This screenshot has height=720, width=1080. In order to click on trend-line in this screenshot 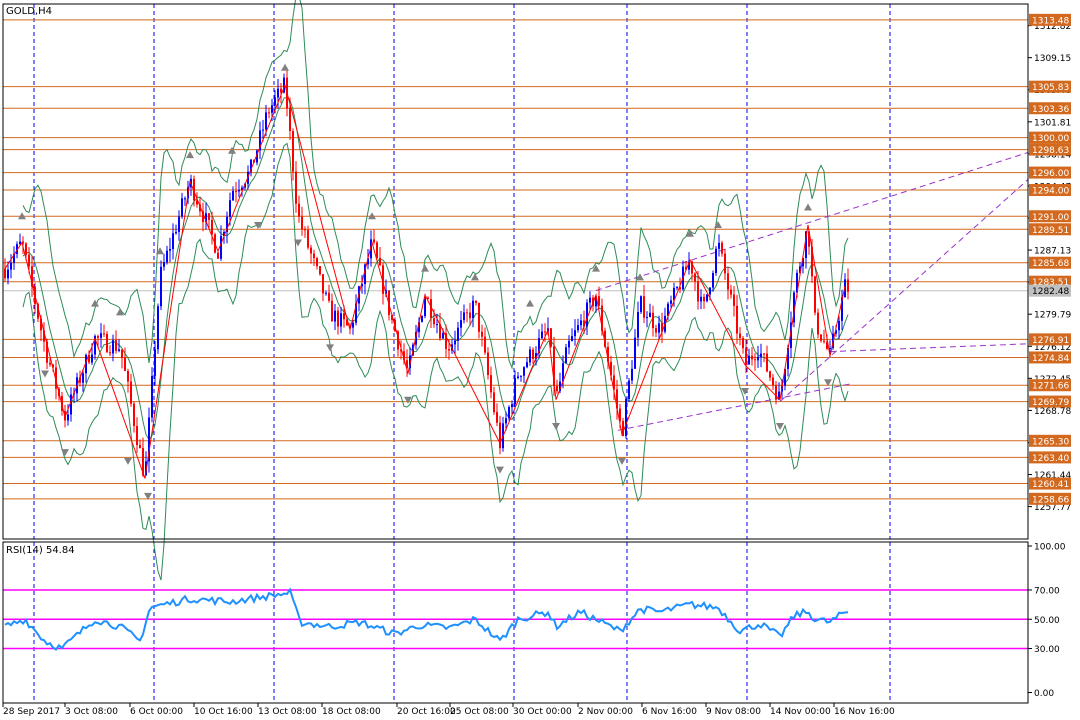, I will do `click(904, 290)`.